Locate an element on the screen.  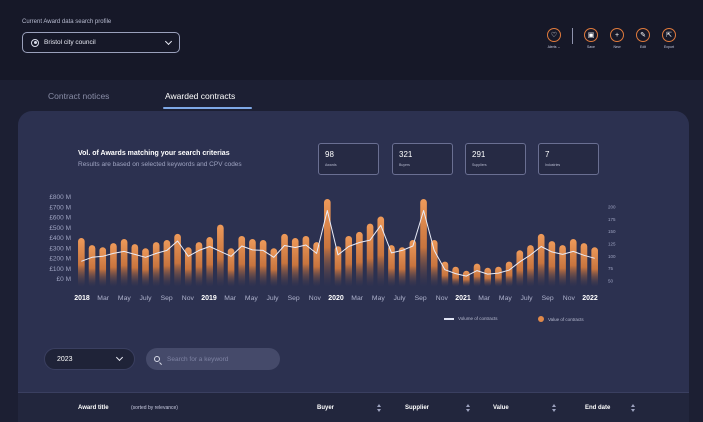
stat-value: 7 is located at coordinates (547, 154).